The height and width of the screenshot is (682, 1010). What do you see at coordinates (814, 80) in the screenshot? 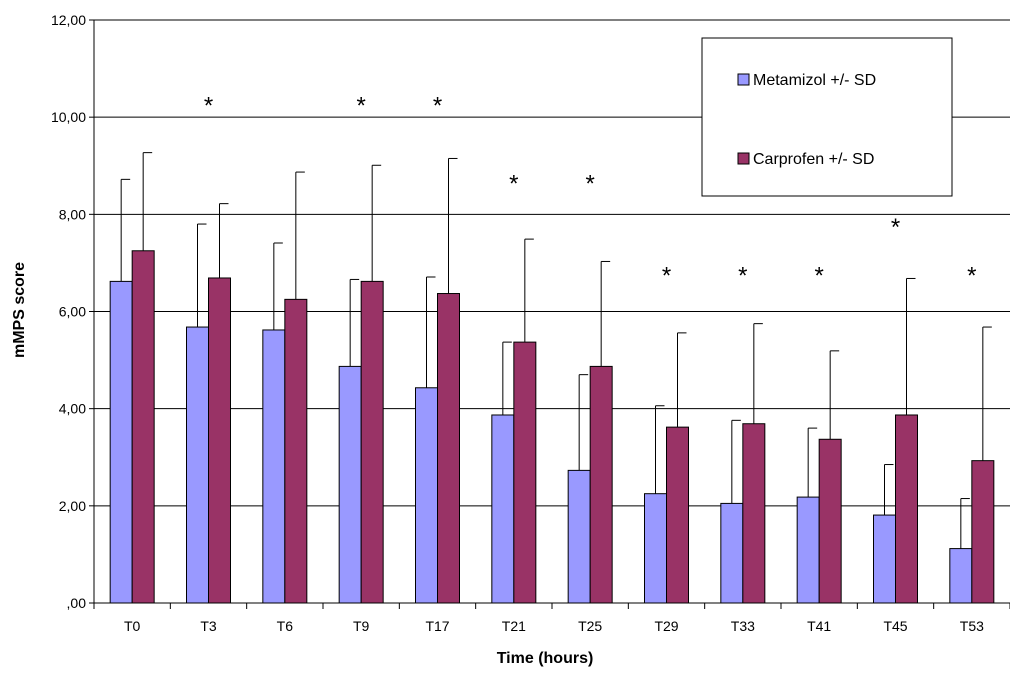
I see `legend-label: Metamizol +/- SD` at bounding box center [814, 80].